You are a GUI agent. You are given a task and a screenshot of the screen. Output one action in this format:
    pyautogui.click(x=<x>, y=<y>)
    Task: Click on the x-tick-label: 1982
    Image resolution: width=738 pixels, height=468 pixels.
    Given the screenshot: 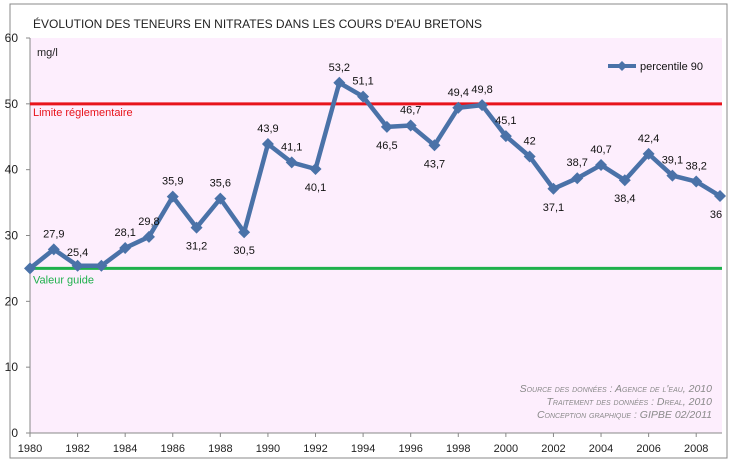 What is the action you would take?
    pyautogui.click(x=77, y=449)
    